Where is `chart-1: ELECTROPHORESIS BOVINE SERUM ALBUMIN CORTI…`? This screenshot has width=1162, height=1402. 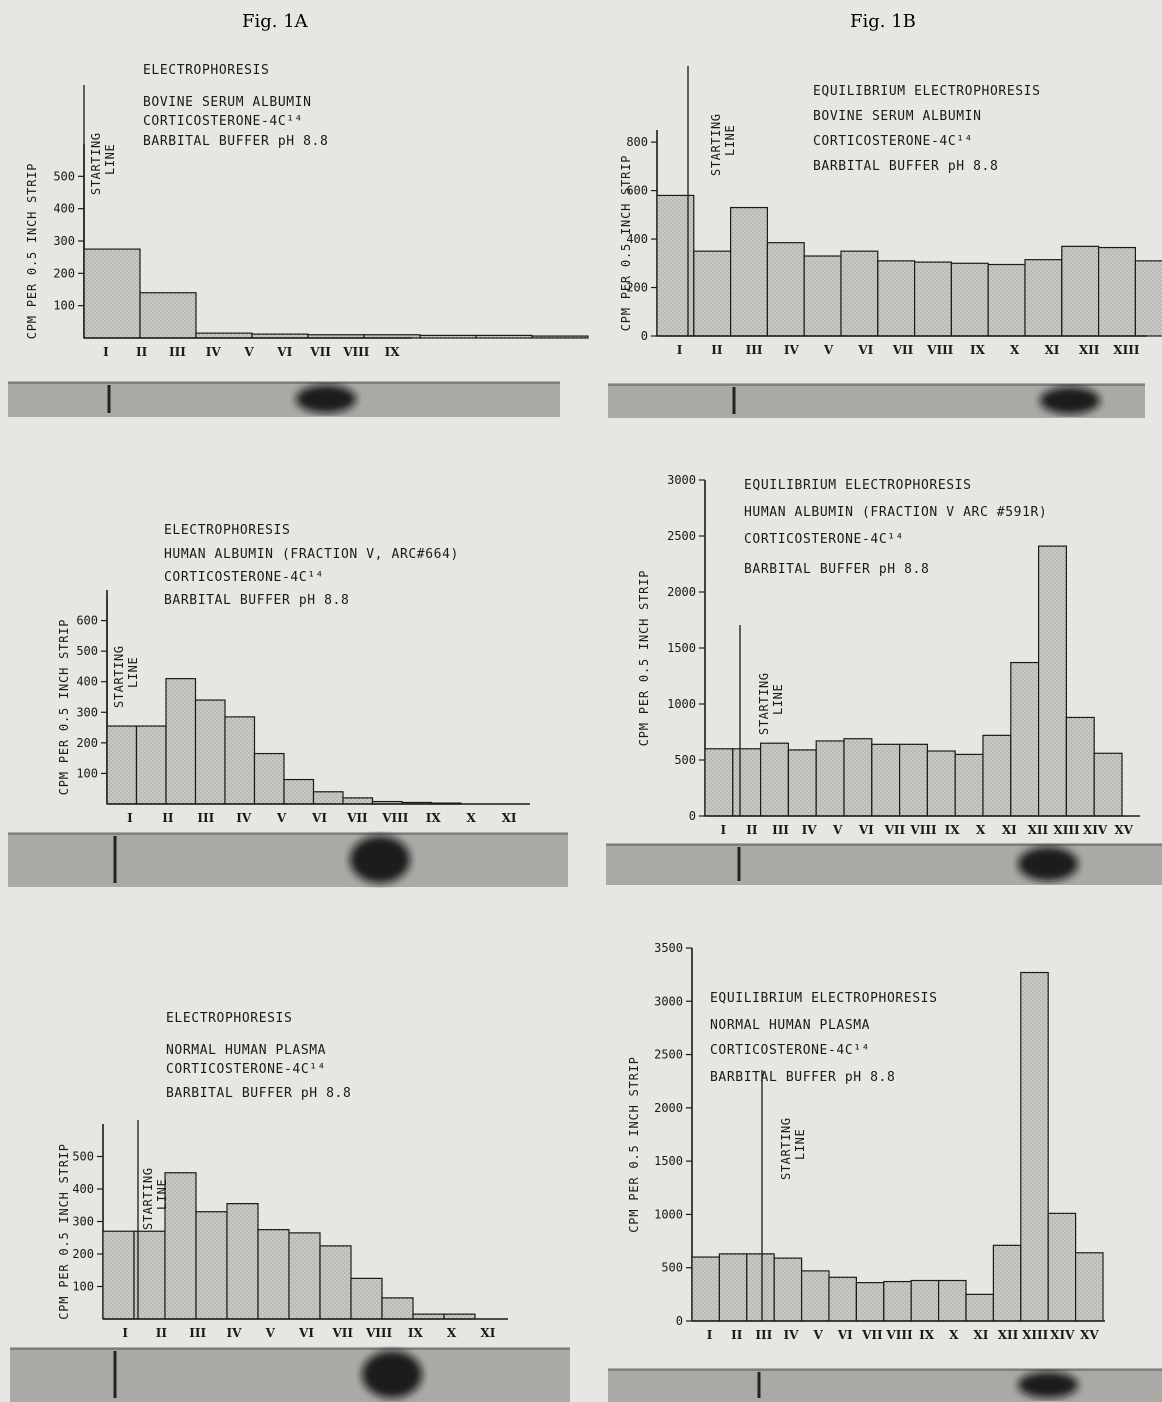 chart-1: ELECTROPHORESIS BOVINE SERUM ALBUMIN CORTI… is located at coordinates (307, 211).